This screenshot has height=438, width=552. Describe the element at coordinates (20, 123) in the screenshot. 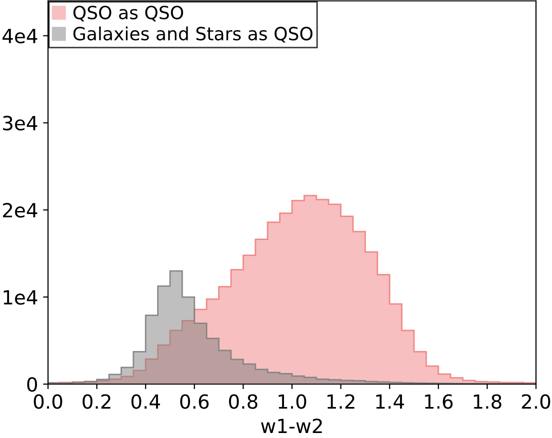

I see `y-tick-label: 3e4` at that location.